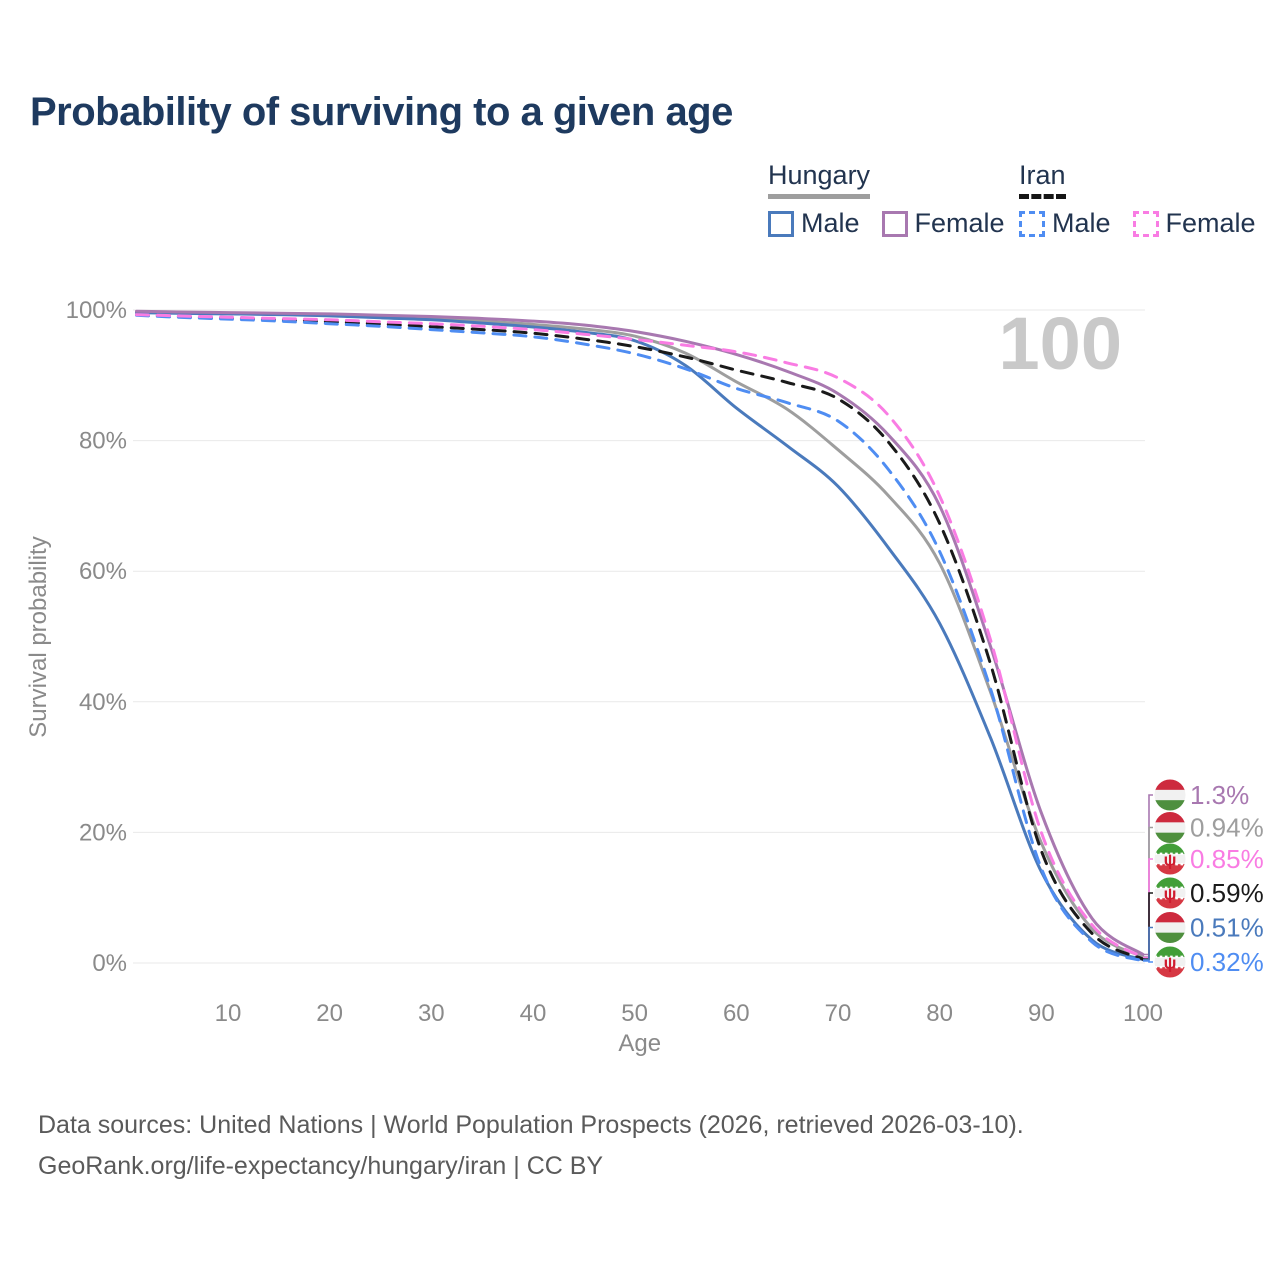 Image resolution: width=1280 pixels, height=1280 pixels. Describe the element at coordinates (1060, 343) in the screenshot. I see `age-watermark: 100` at that location.